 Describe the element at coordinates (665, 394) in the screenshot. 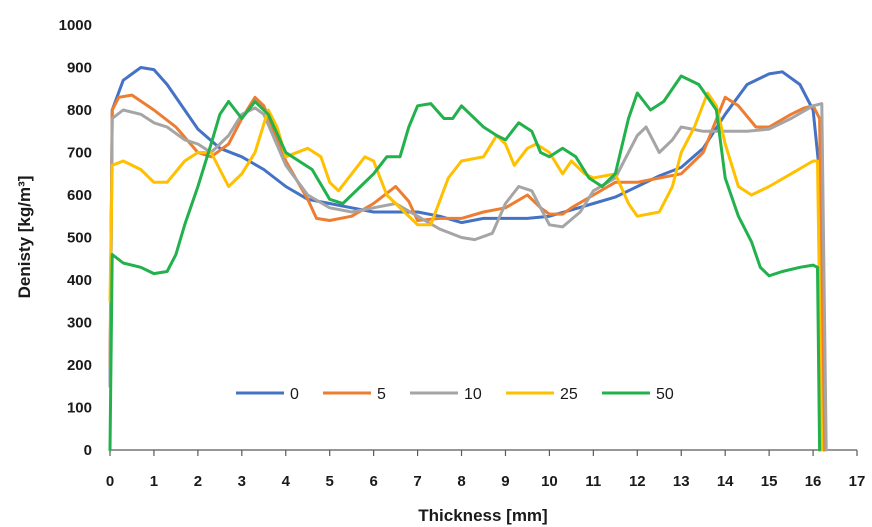

I see `legend-label: 50` at that location.